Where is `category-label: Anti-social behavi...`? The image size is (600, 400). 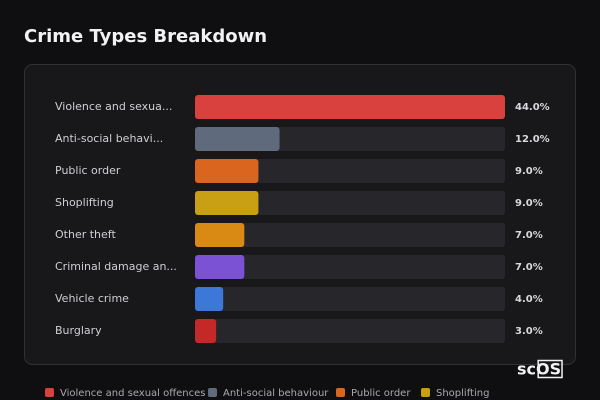
category-label: Anti-social behavi... is located at coordinates (109, 138).